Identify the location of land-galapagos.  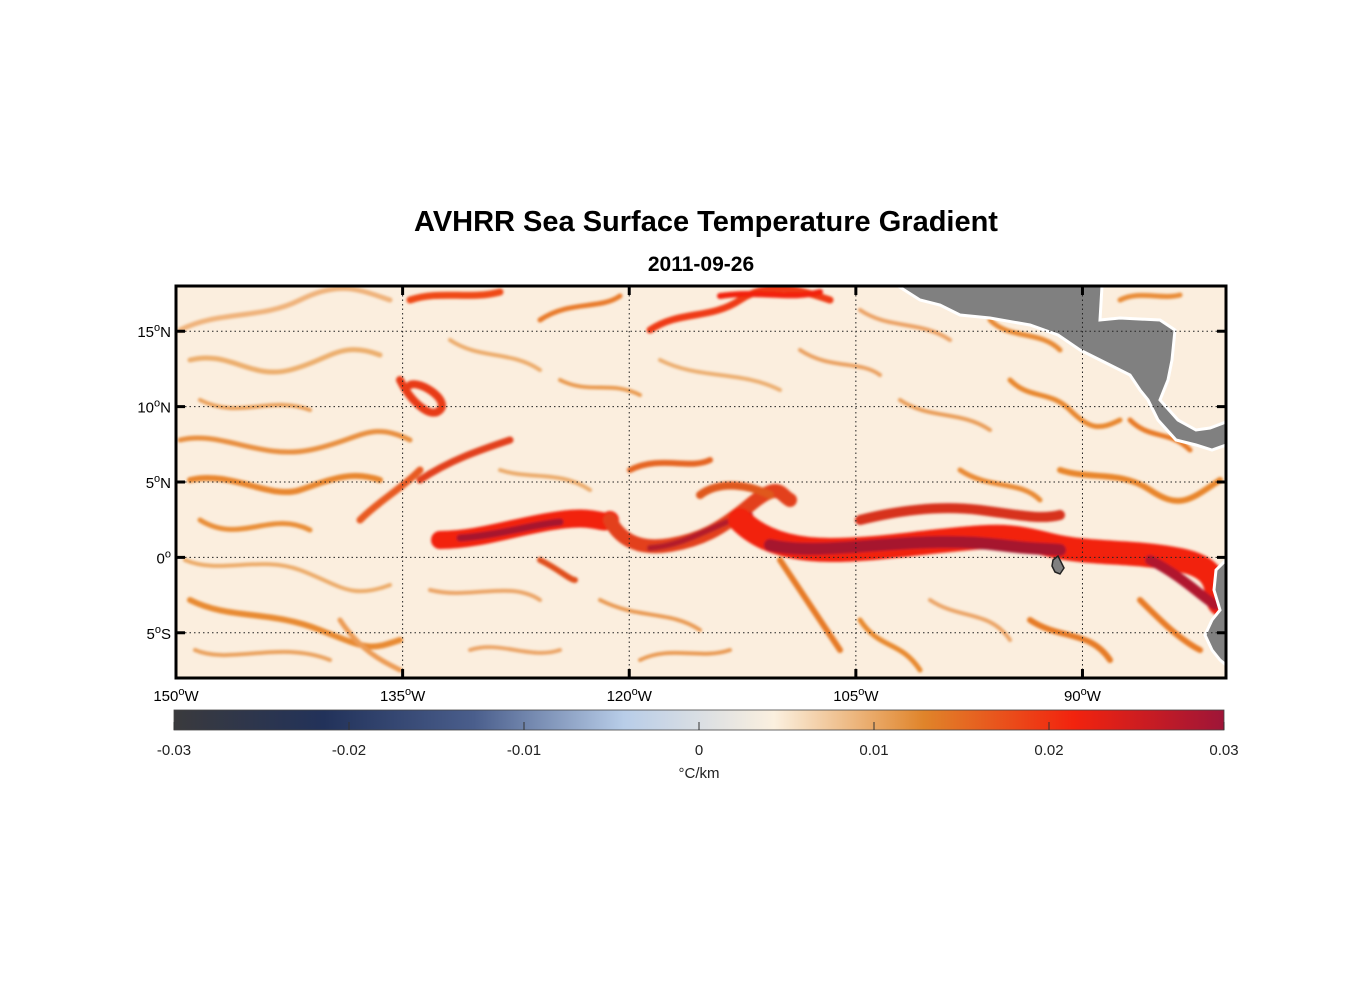
(1058, 564).